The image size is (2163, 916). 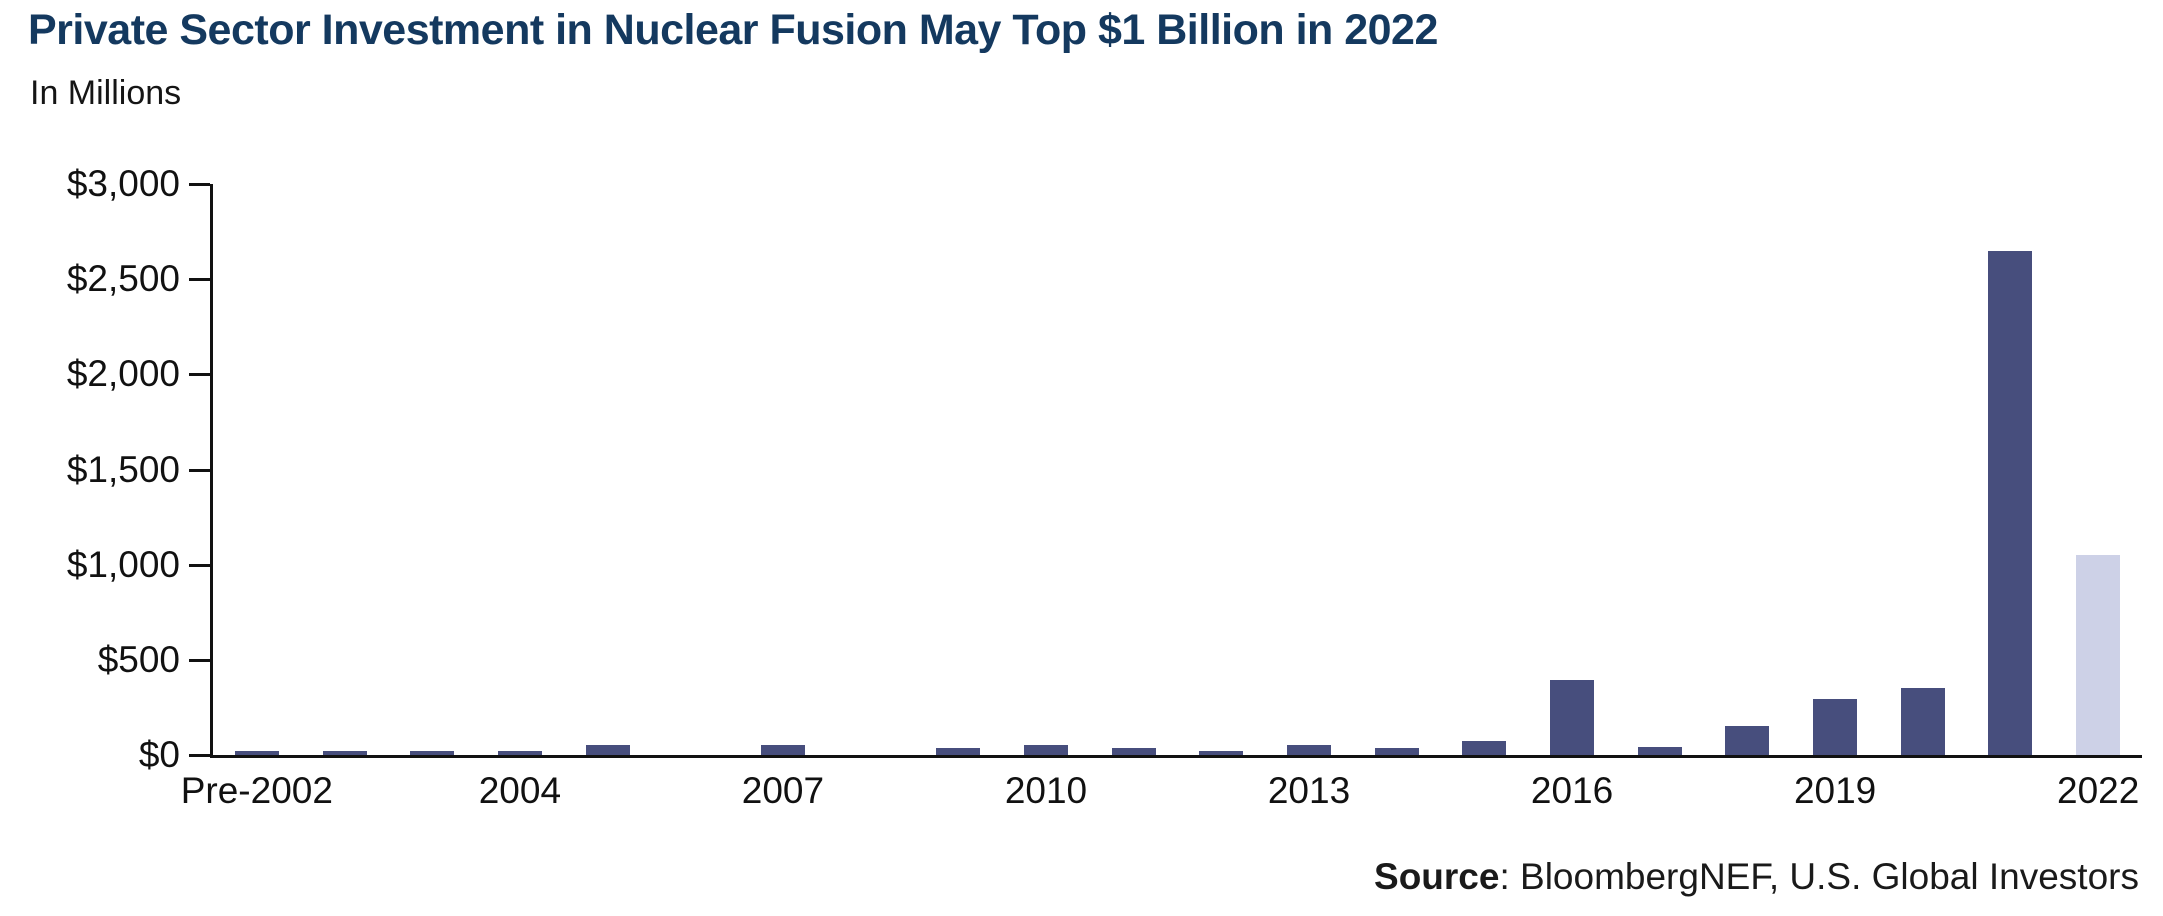 What do you see at coordinates (2098, 655) in the screenshot?
I see `bar-2022` at bounding box center [2098, 655].